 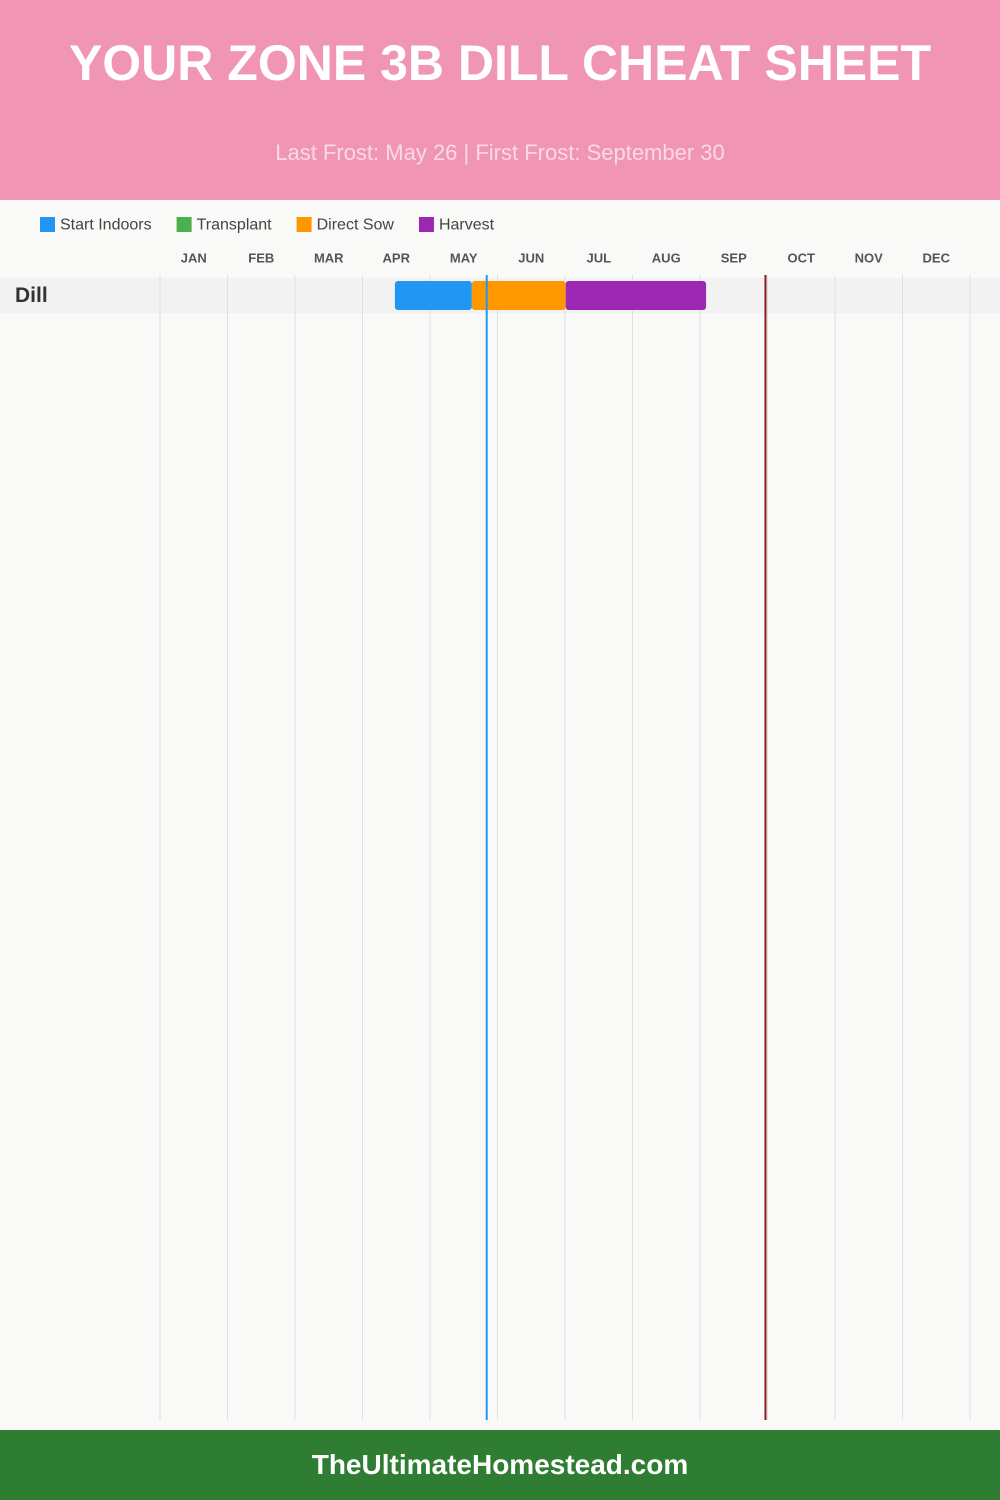 What do you see at coordinates (937, 257) in the screenshot?
I see `month-label: DEC` at bounding box center [937, 257].